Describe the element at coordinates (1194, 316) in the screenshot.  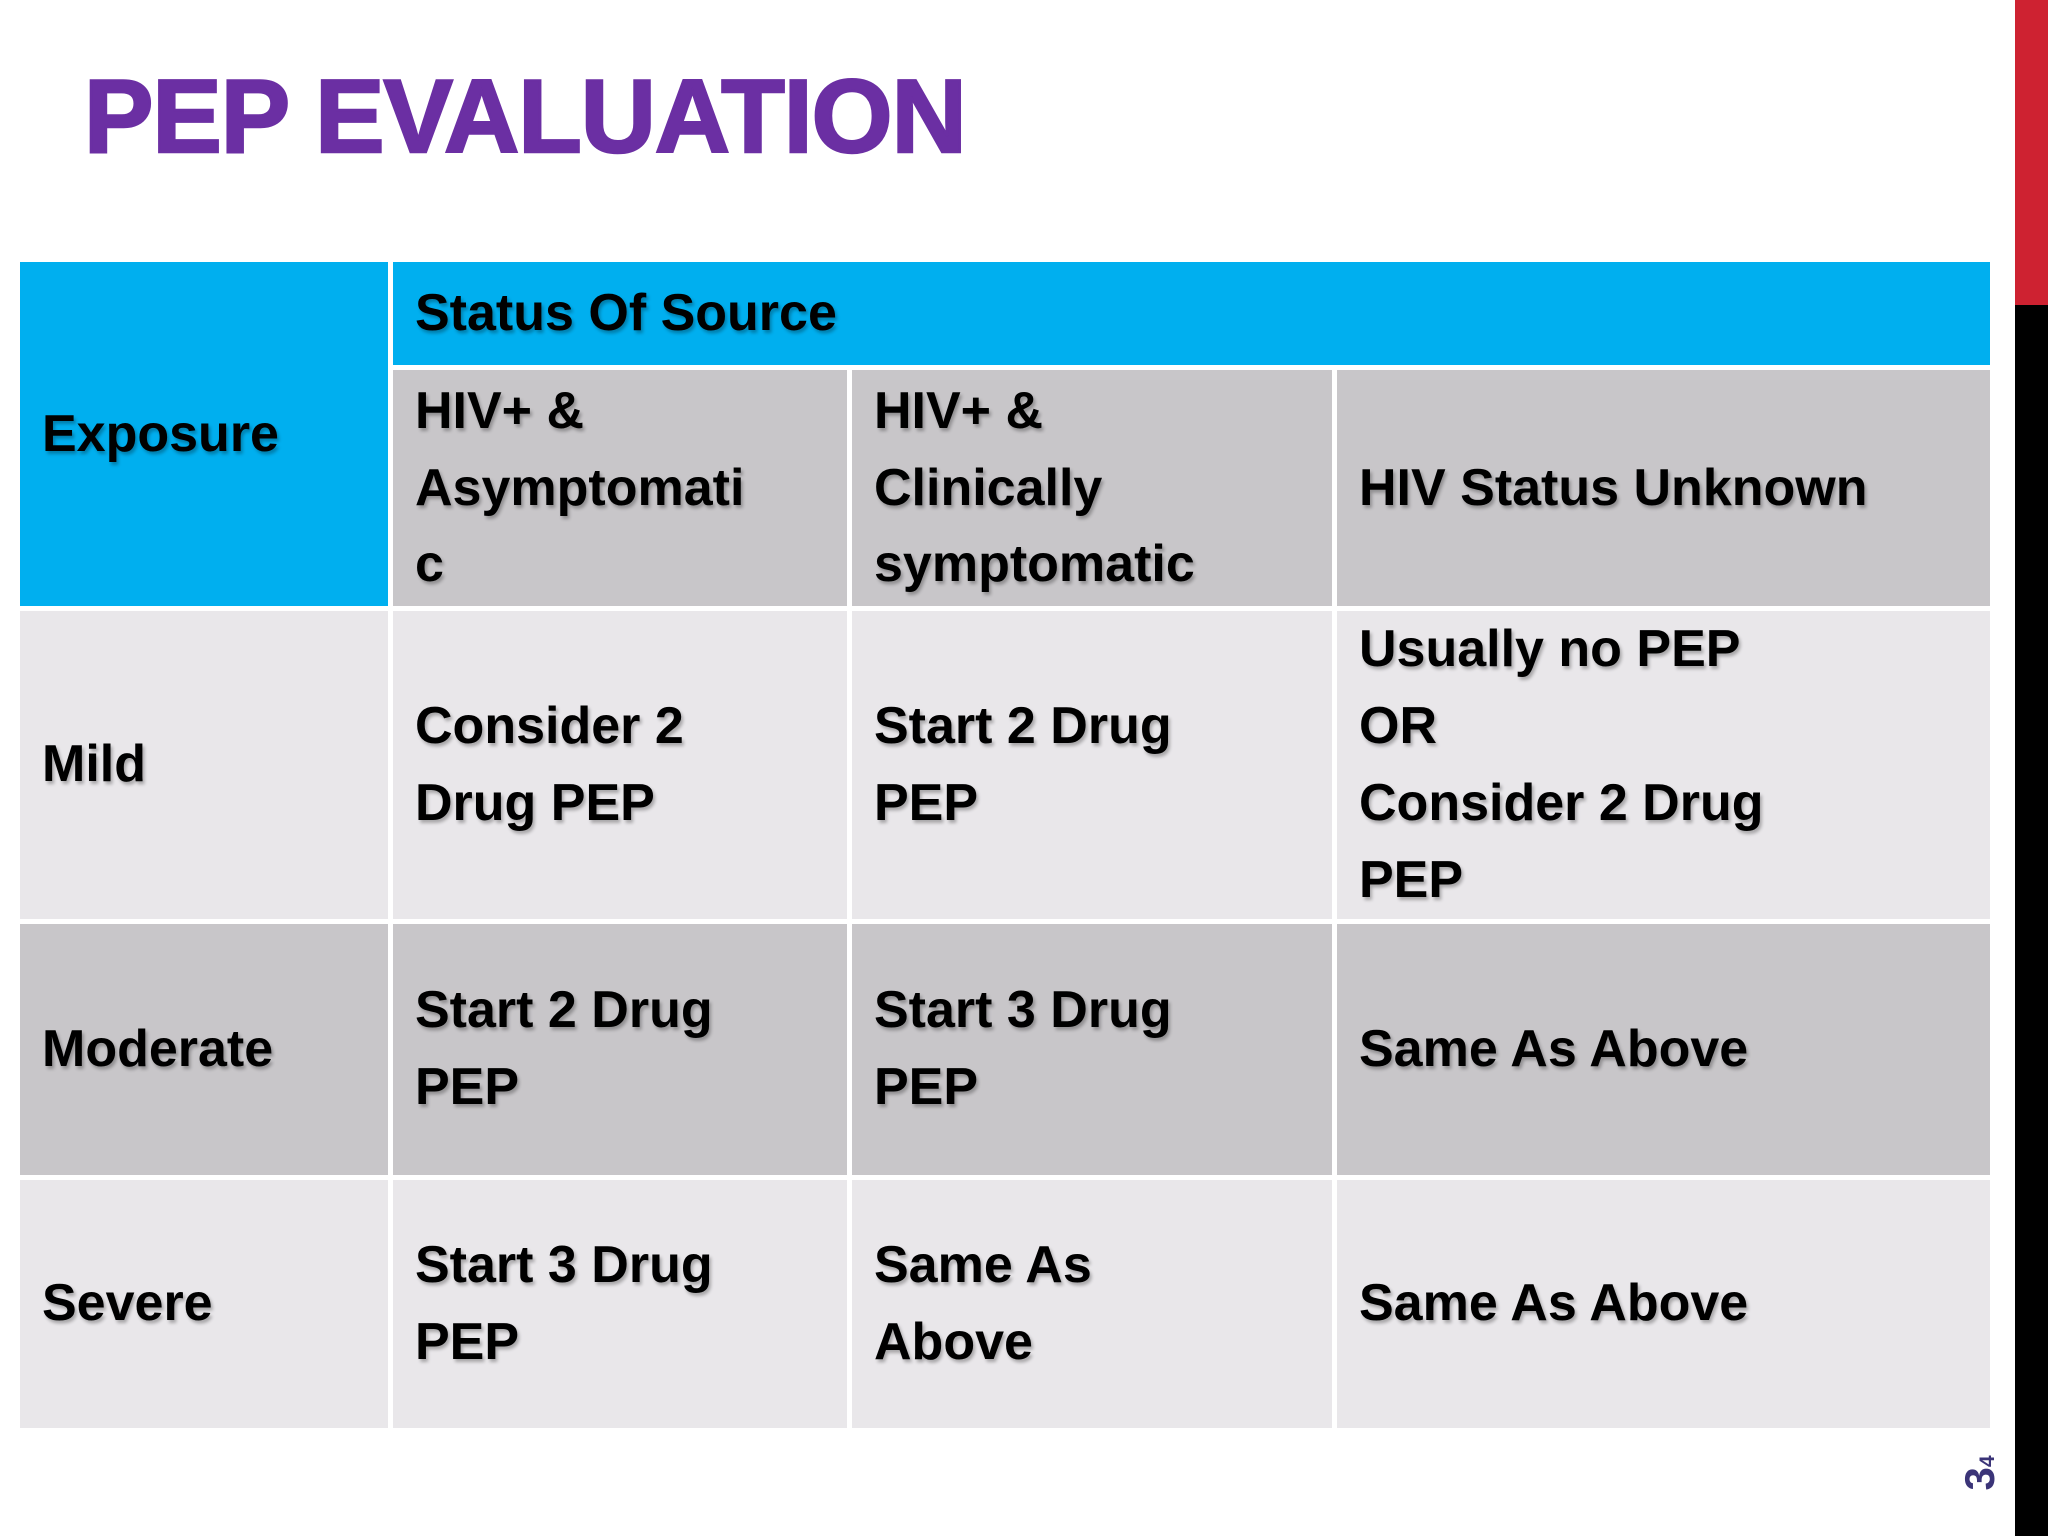
I see `header-cell-status-of-source: Status Of Source` at that location.